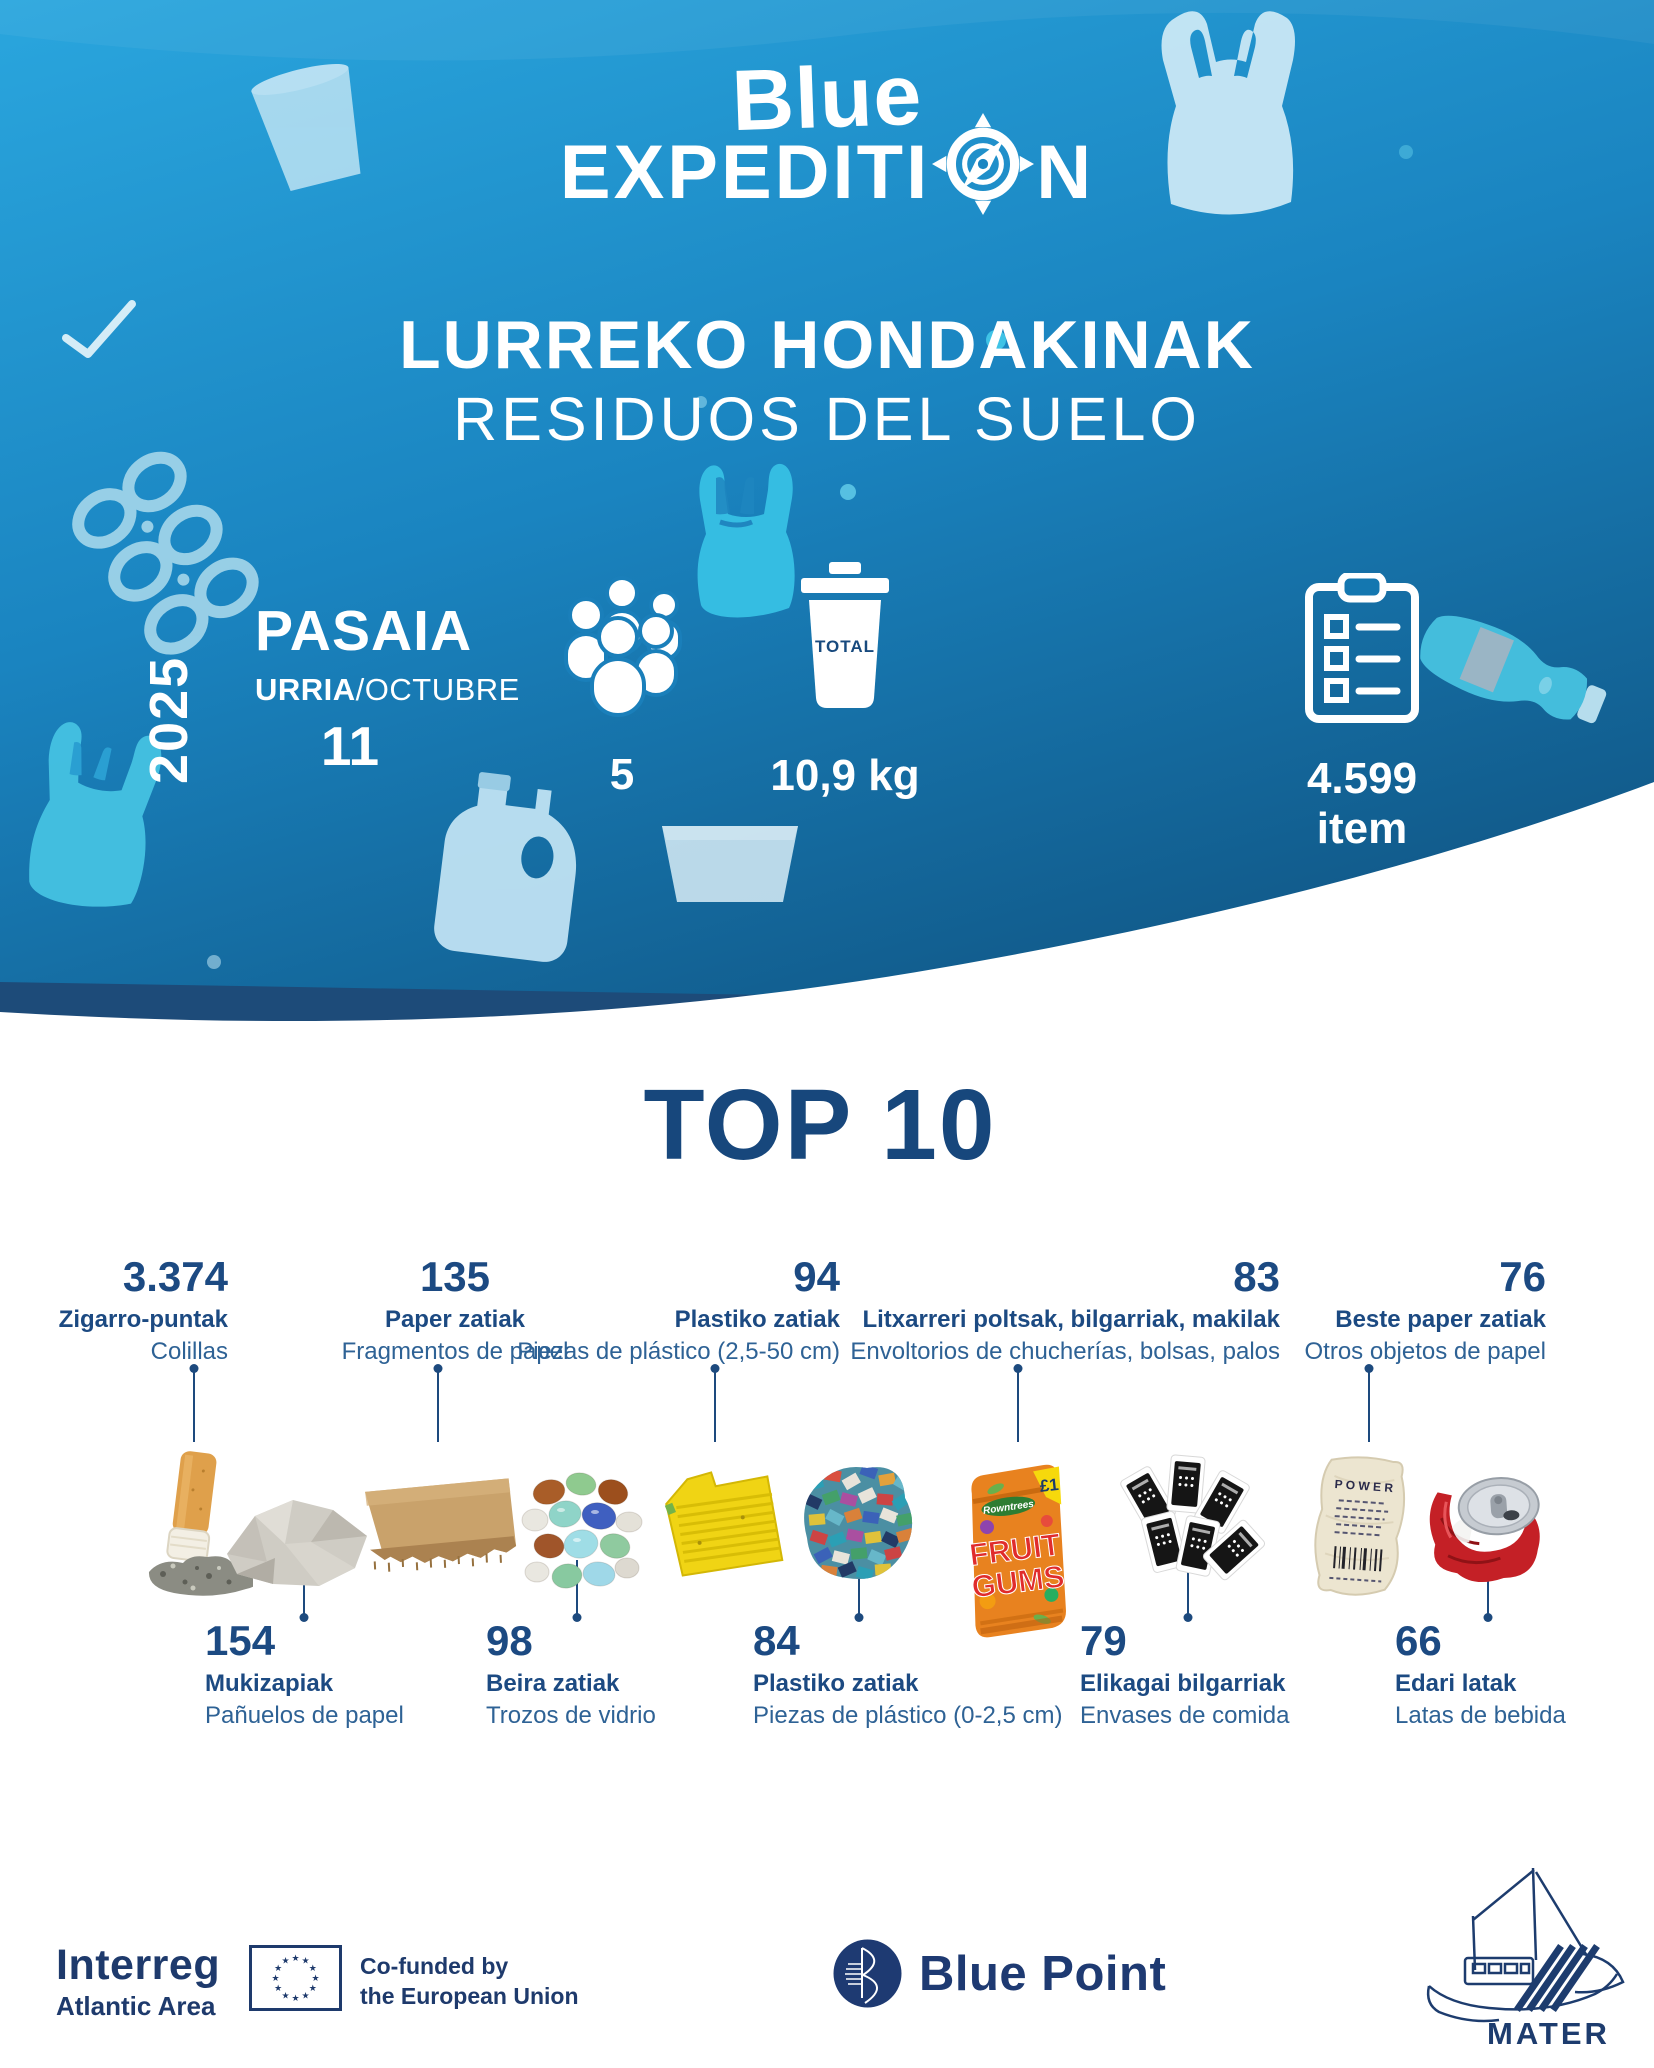 This screenshot has height=2068, width=1654. What do you see at coordinates (509, 1640) in the screenshot?
I see `item-count: 98` at bounding box center [509, 1640].